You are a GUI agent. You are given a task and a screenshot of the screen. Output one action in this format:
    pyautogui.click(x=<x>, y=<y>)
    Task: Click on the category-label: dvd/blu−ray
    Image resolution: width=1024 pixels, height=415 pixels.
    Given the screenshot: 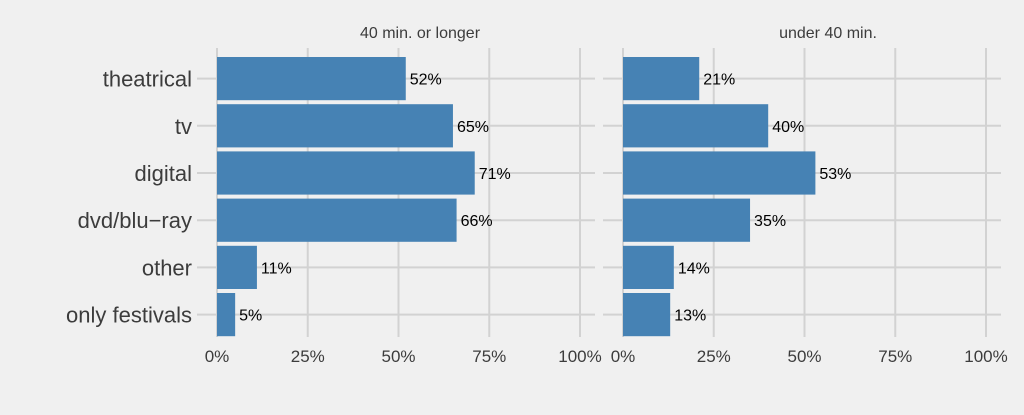 What is the action you would take?
    pyautogui.click(x=135, y=220)
    